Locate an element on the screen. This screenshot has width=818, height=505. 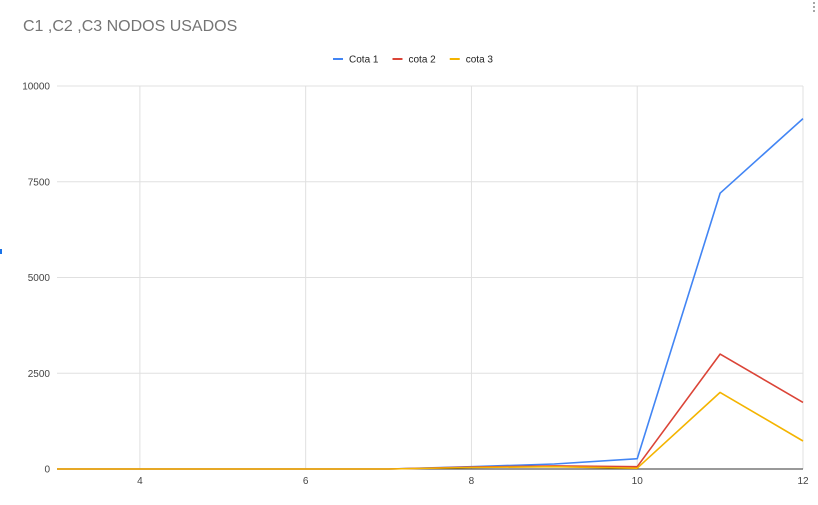
y-tick-label: 0 is located at coordinates (47, 470).